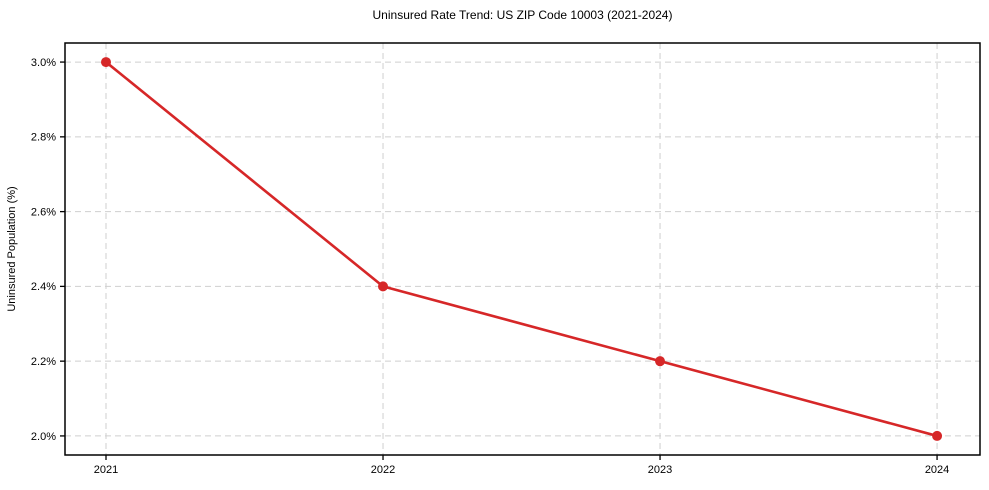 This screenshot has height=490, width=989. Describe the element at coordinates (937, 470) in the screenshot. I see `x-tick-label: 2024` at that location.